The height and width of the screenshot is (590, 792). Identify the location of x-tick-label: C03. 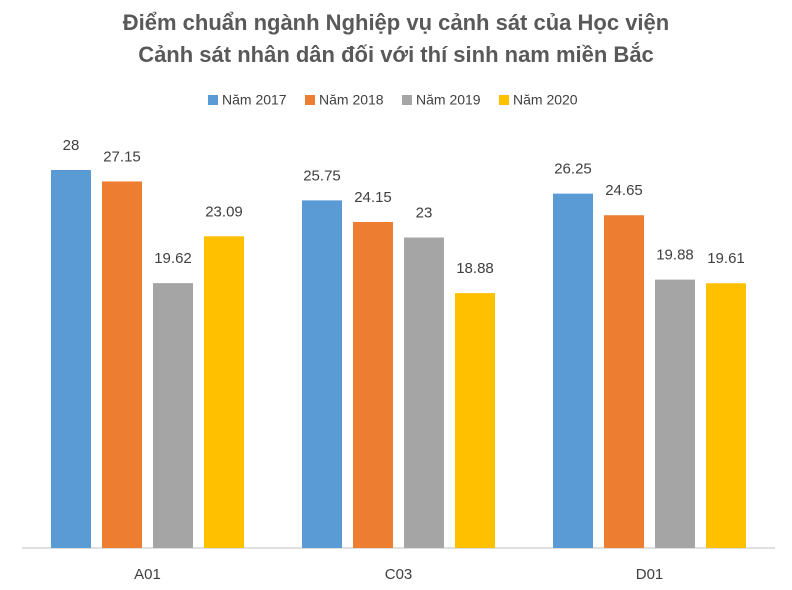
(399, 574).